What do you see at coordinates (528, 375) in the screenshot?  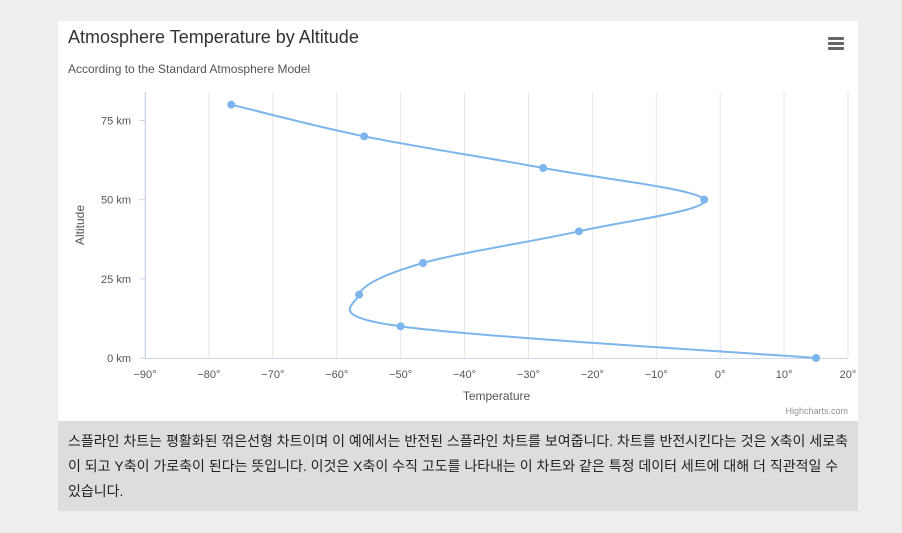 I see `temperature-tick-label: −30°` at bounding box center [528, 375].